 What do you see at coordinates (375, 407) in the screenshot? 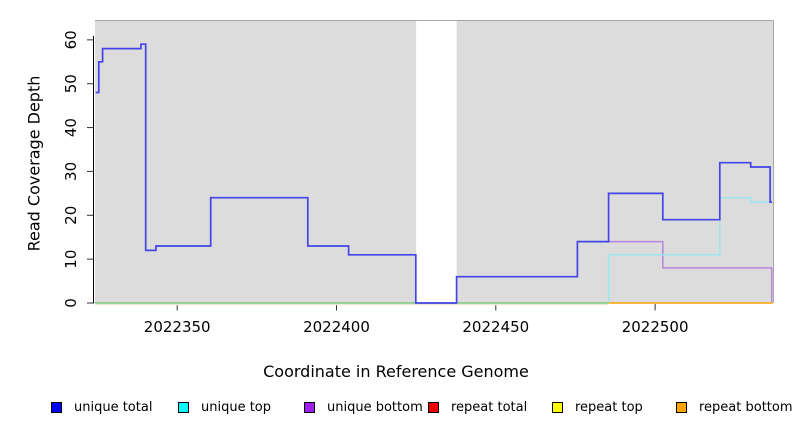
I see `legend-label: unique bottom` at bounding box center [375, 407].